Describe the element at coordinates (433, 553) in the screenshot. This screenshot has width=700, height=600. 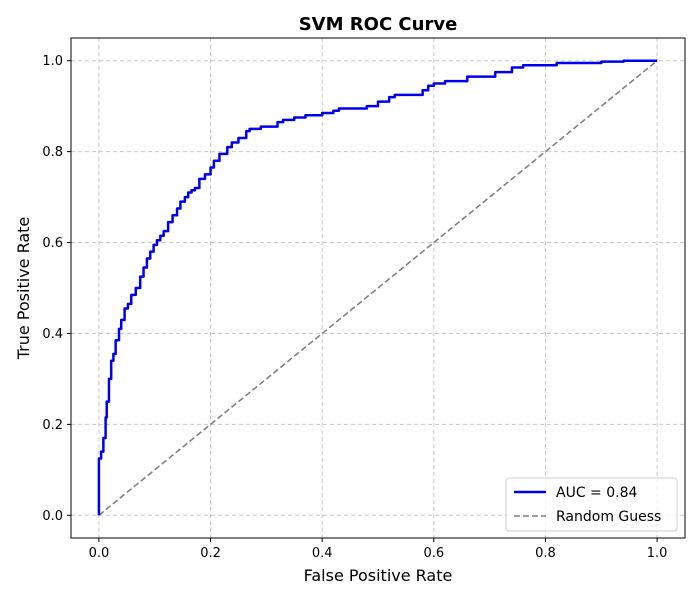
I see `x-tick-label: 0.6` at that location.